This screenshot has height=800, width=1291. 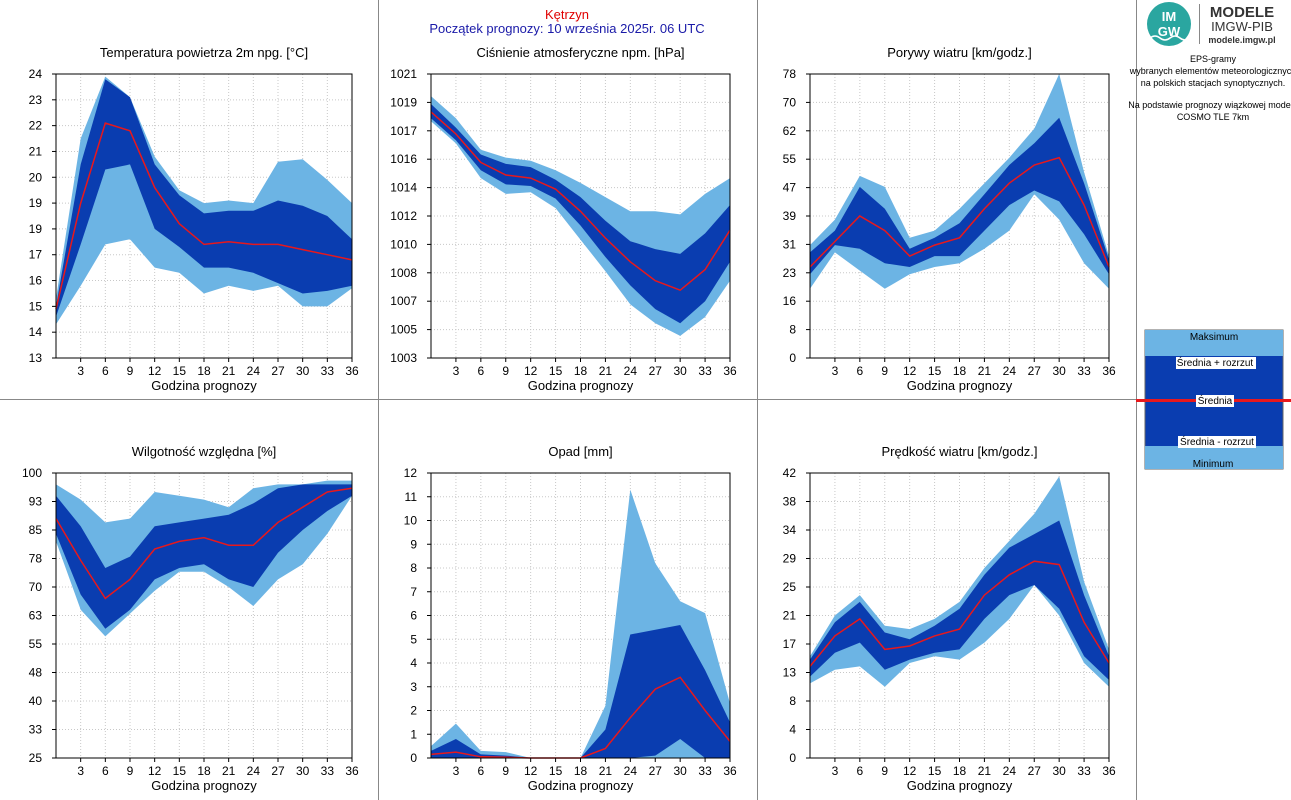 I want to click on y-tick-label: 1007, so click(x=403, y=301).